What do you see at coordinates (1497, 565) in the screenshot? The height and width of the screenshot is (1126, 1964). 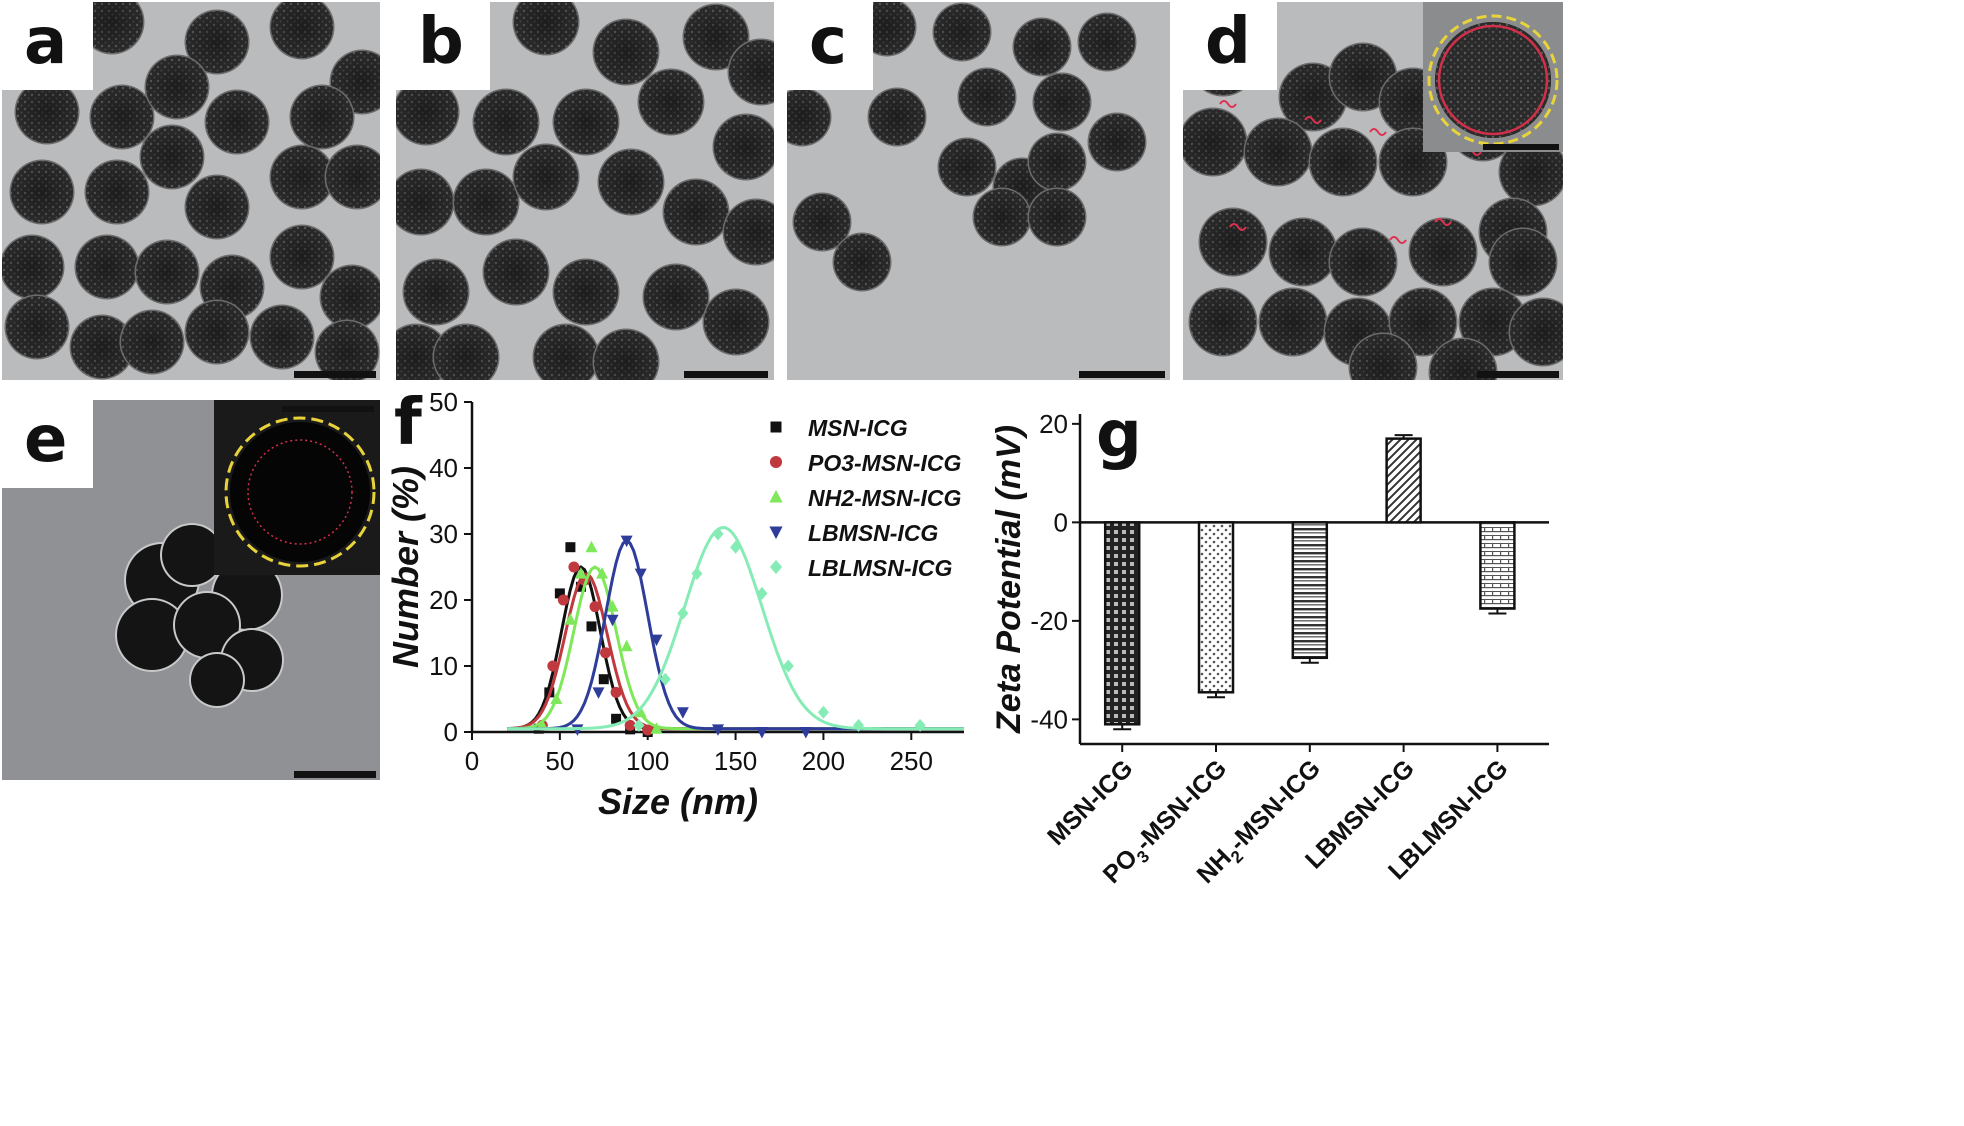 I see `bar-lblmsn-icg` at bounding box center [1497, 565].